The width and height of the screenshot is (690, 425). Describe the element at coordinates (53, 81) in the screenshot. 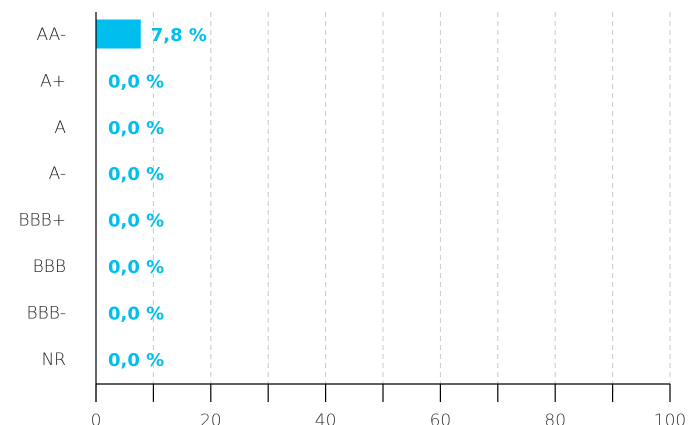

I see `category-label: A+` at that location.